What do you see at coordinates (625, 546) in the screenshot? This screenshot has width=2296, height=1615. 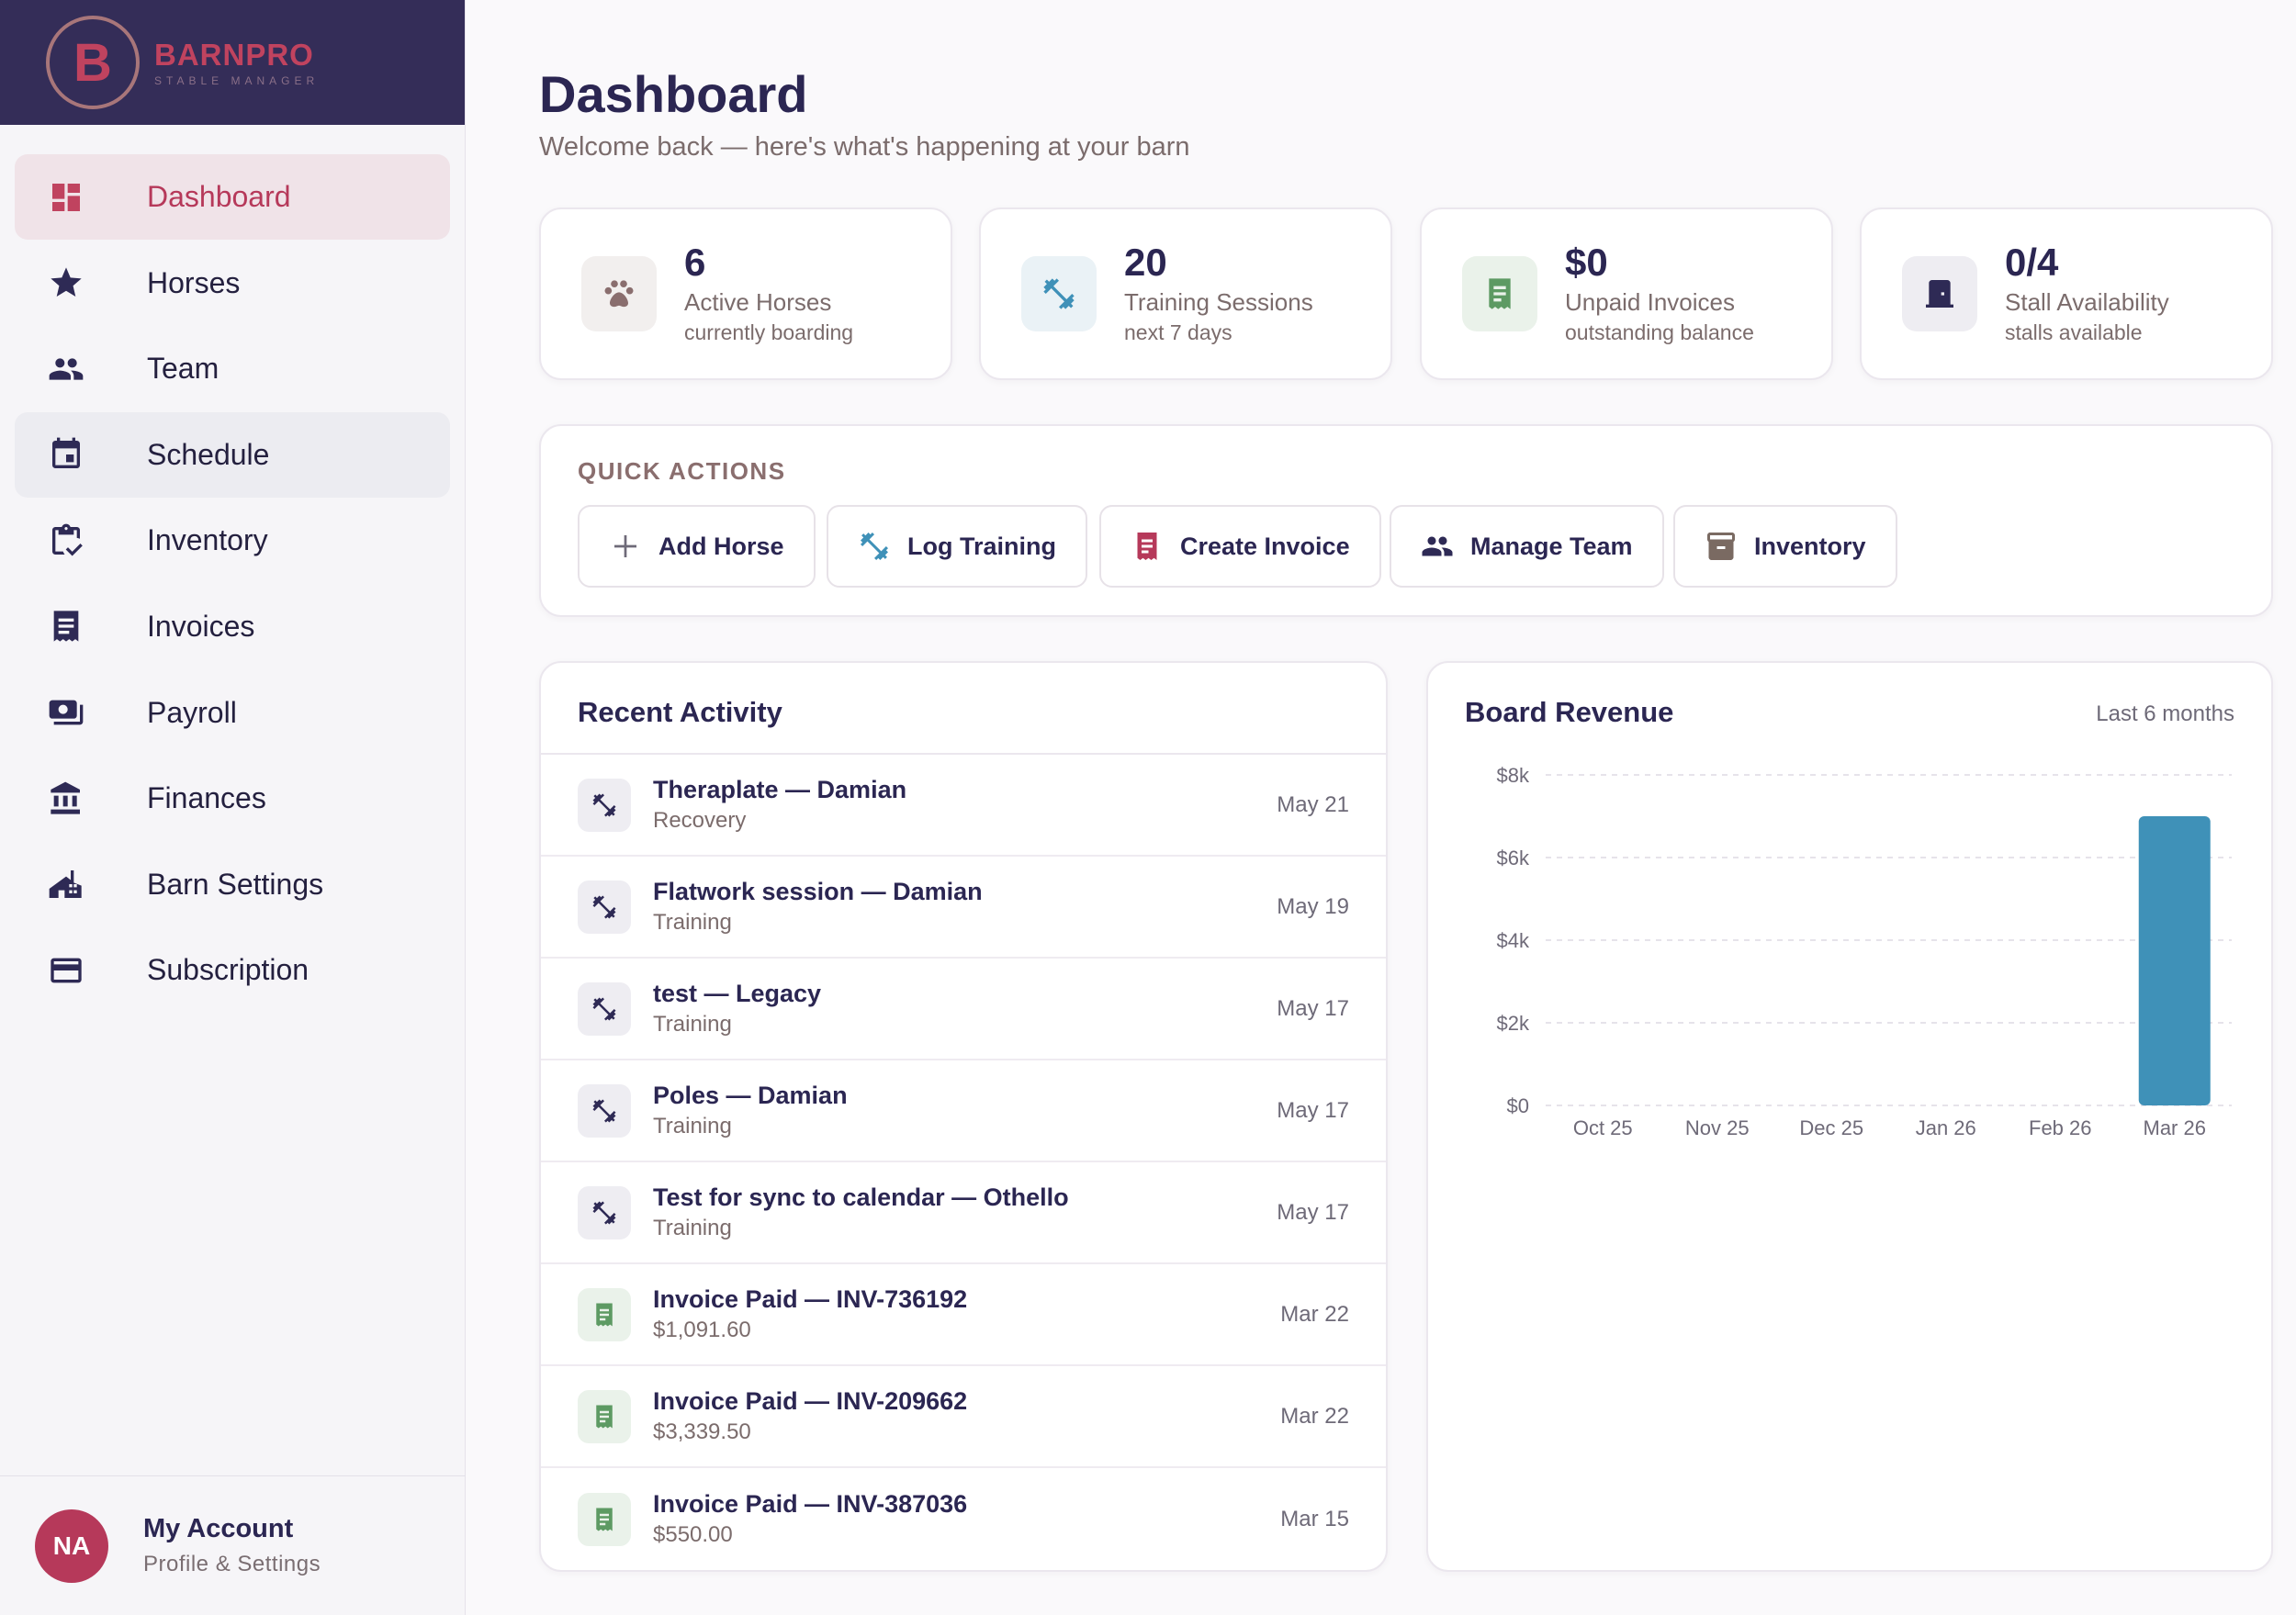 I see `plus-icon` at bounding box center [625, 546].